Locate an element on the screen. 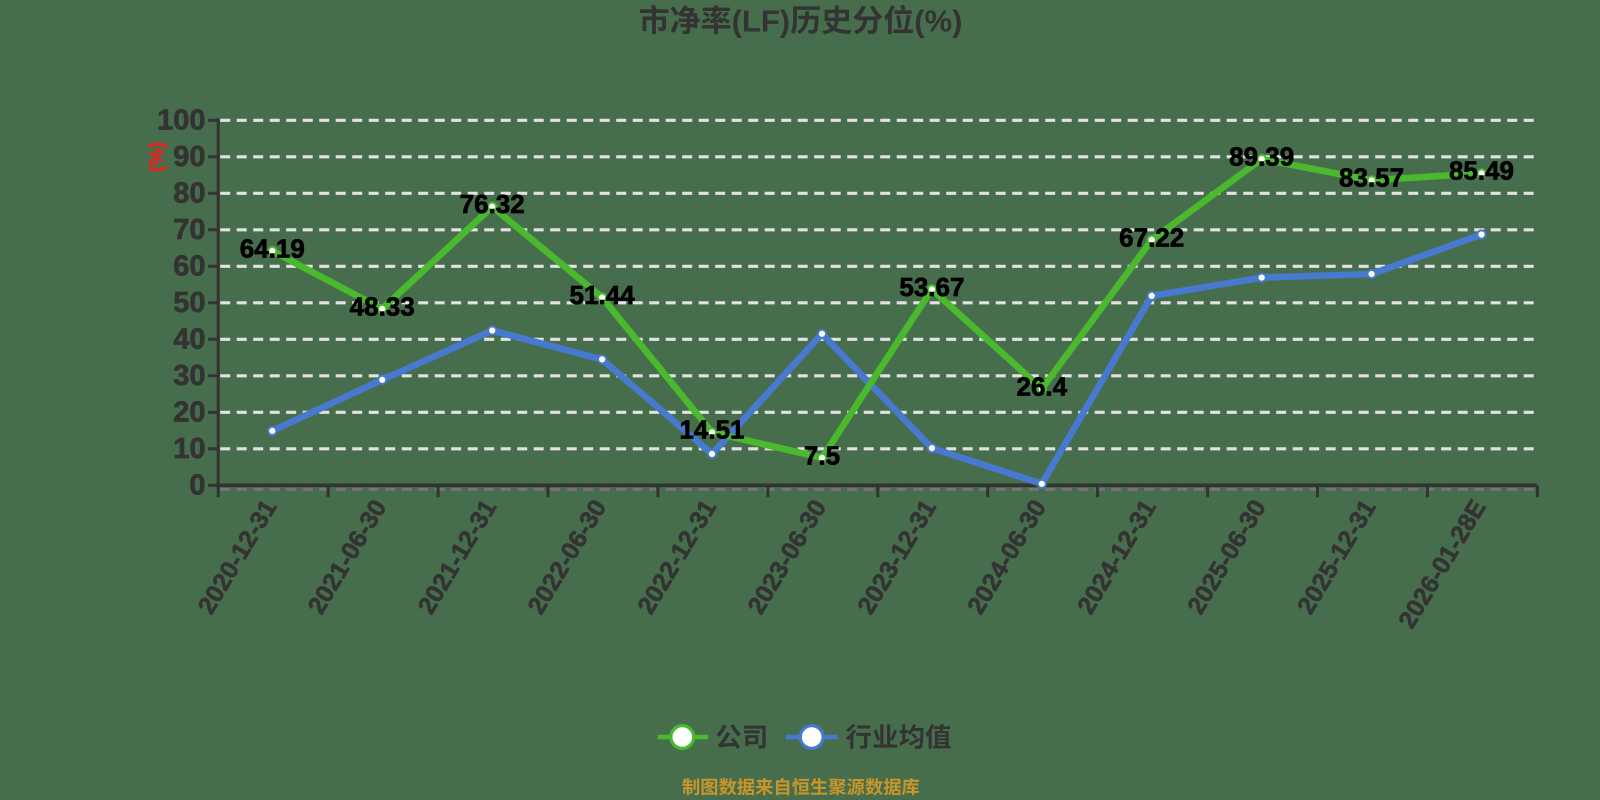 Image resolution: width=1600 pixels, height=800 pixels. svg-text: 83.57 is located at coordinates (1371, 178).